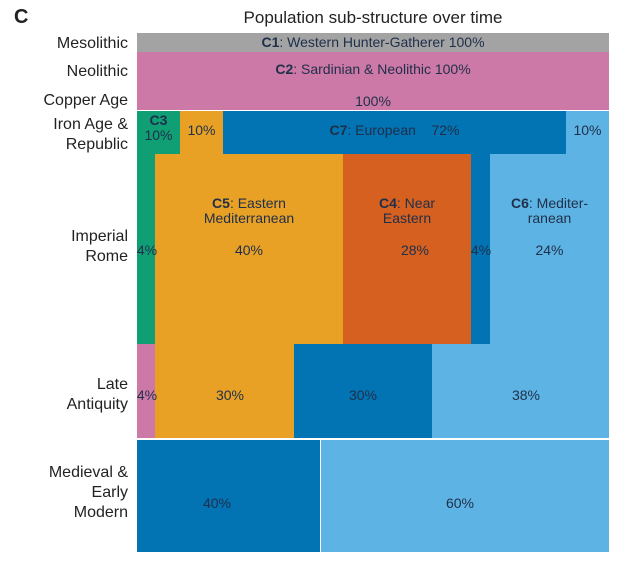  What do you see at coordinates (112, 384) in the screenshot?
I see `row-label-line: Late` at bounding box center [112, 384].